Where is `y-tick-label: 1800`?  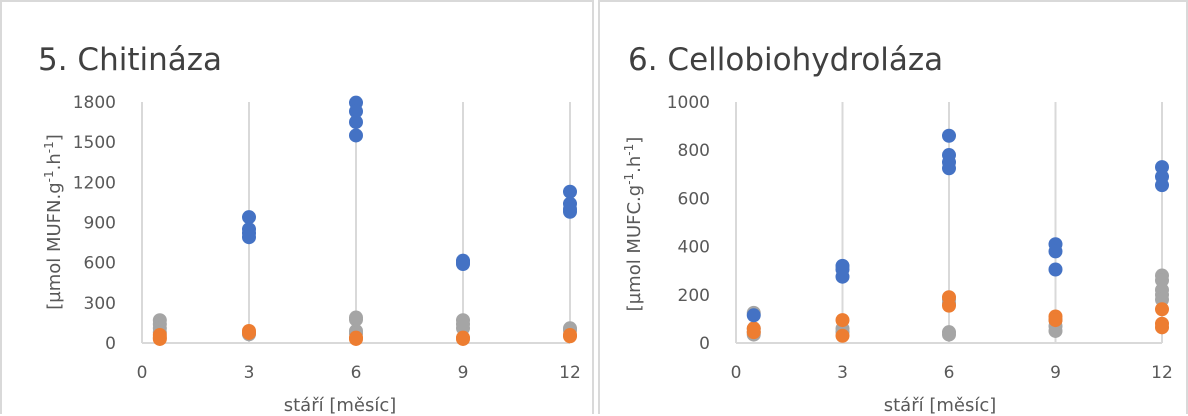 y-tick-label: 1800 is located at coordinates (94, 103).